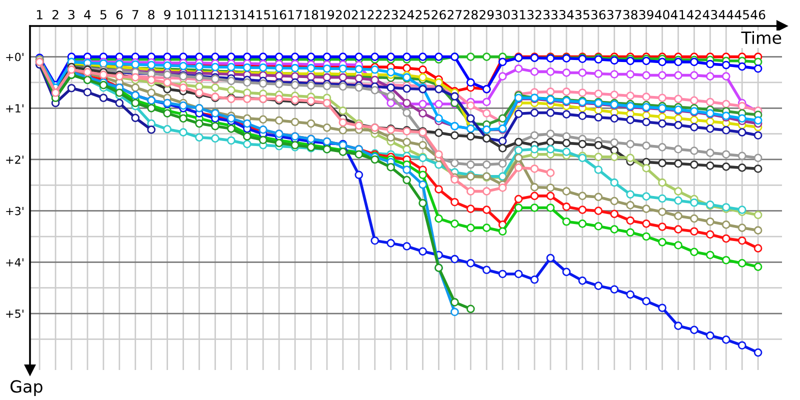 The height and width of the screenshot is (400, 800). What do you see at coordinates (407, 15) in the screenshot?
I see `x-tick-label: 24` at bounding box center [407, 15].